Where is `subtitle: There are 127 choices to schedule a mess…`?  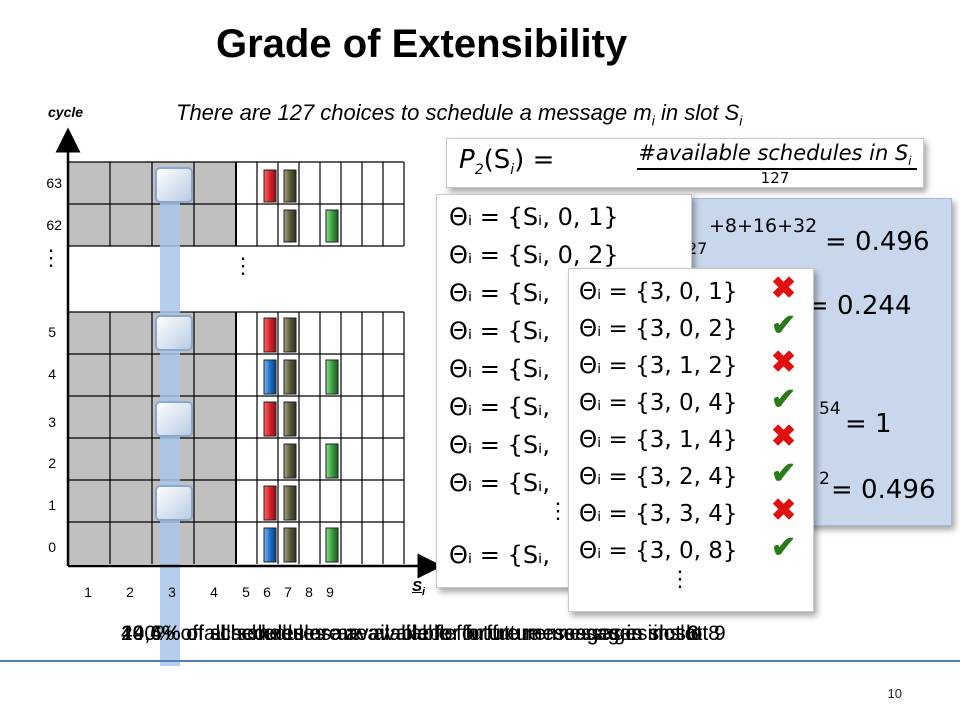 subtitle: There are 127 choices to schedule a mess… is located at coordinates (459, 114).